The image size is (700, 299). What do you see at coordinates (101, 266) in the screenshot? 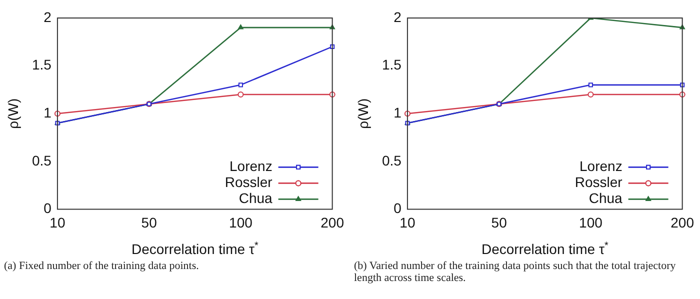
I see `text: (a) Fixed number of the training data points.` at bounding box center [101, 266].